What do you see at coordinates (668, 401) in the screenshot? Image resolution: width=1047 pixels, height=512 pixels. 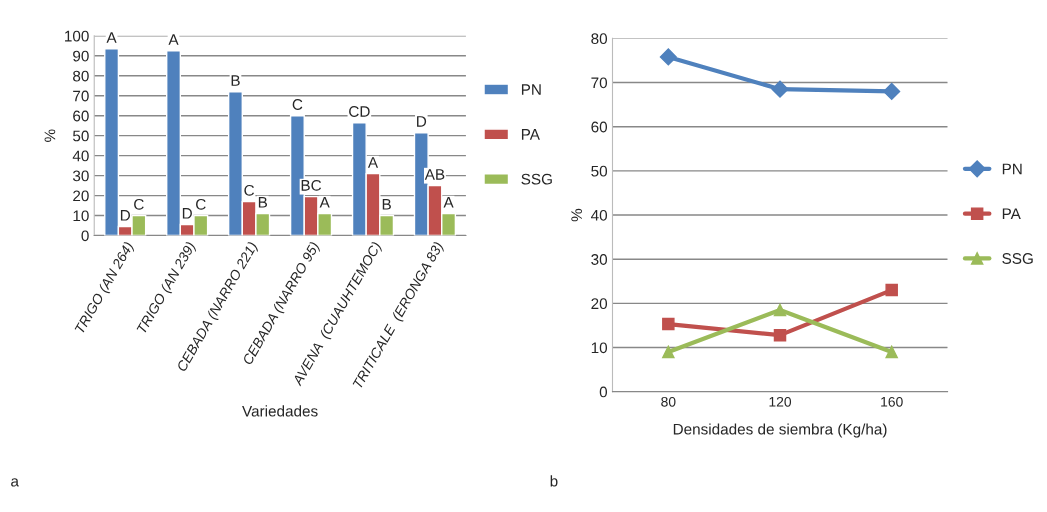 I see `x-tick-label: 80` at bounding box center [668, 401].